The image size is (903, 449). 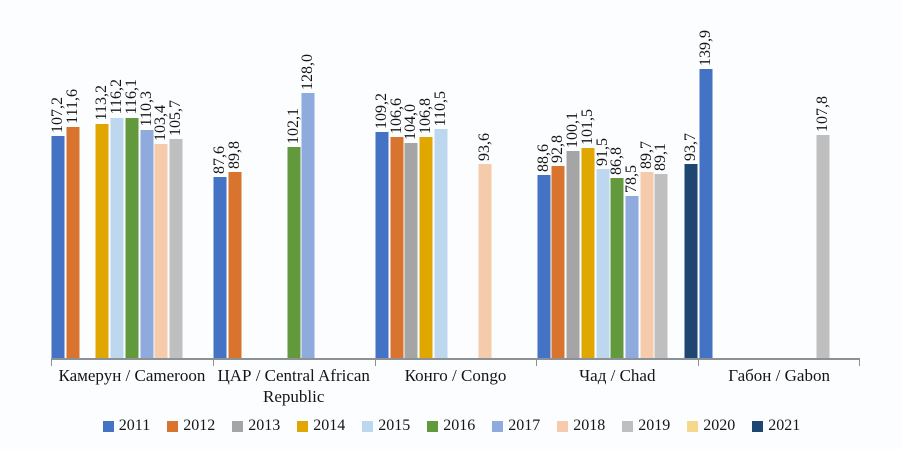 What do you see at coordinates (581, 426) in the screenshot?
I see `legend-item-2018: 2018` at bounding box center [581, 426].